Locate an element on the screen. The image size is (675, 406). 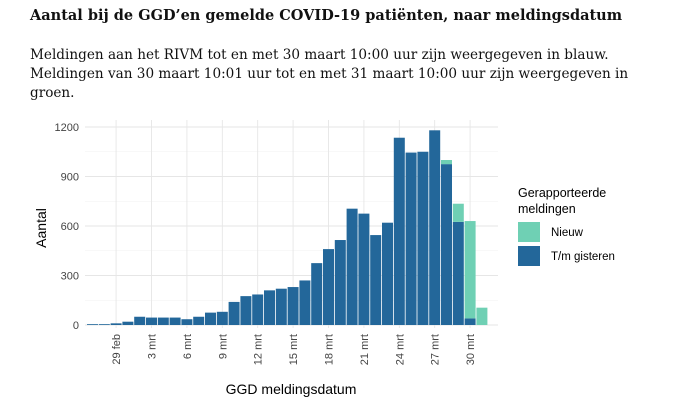
legend-swatch-nieuw is located at coordinates (529, 232).